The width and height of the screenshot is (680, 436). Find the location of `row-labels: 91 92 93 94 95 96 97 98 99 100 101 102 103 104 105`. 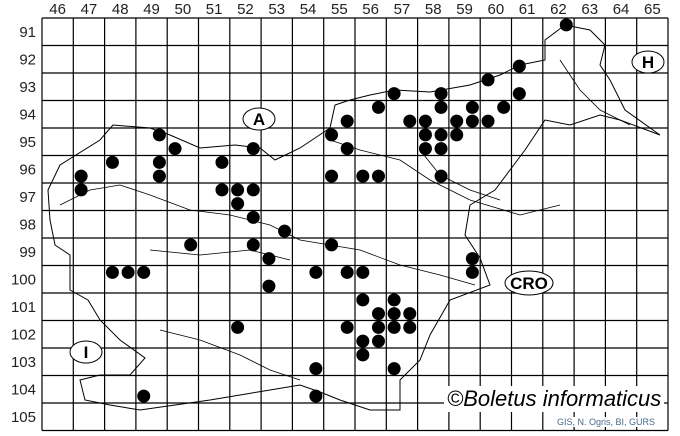

row-labels: 91 92 93 94 95 96 97 98 99 100 101 102 103 104 105 is located at coordinates (23, 225).